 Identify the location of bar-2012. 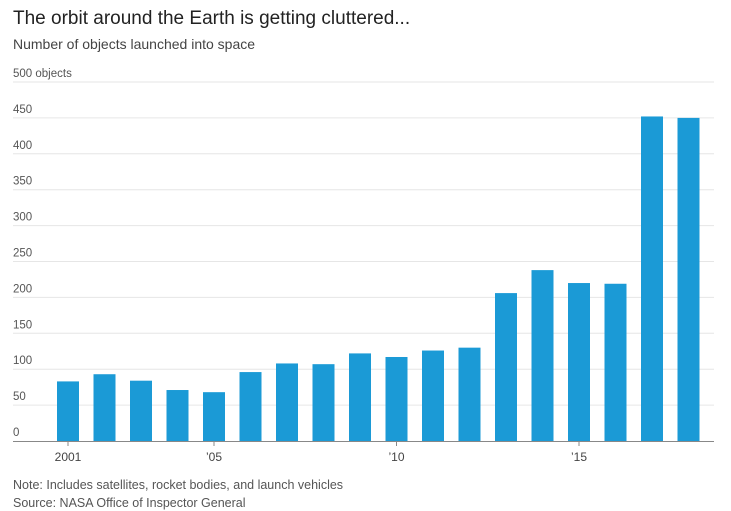
(469, 394).